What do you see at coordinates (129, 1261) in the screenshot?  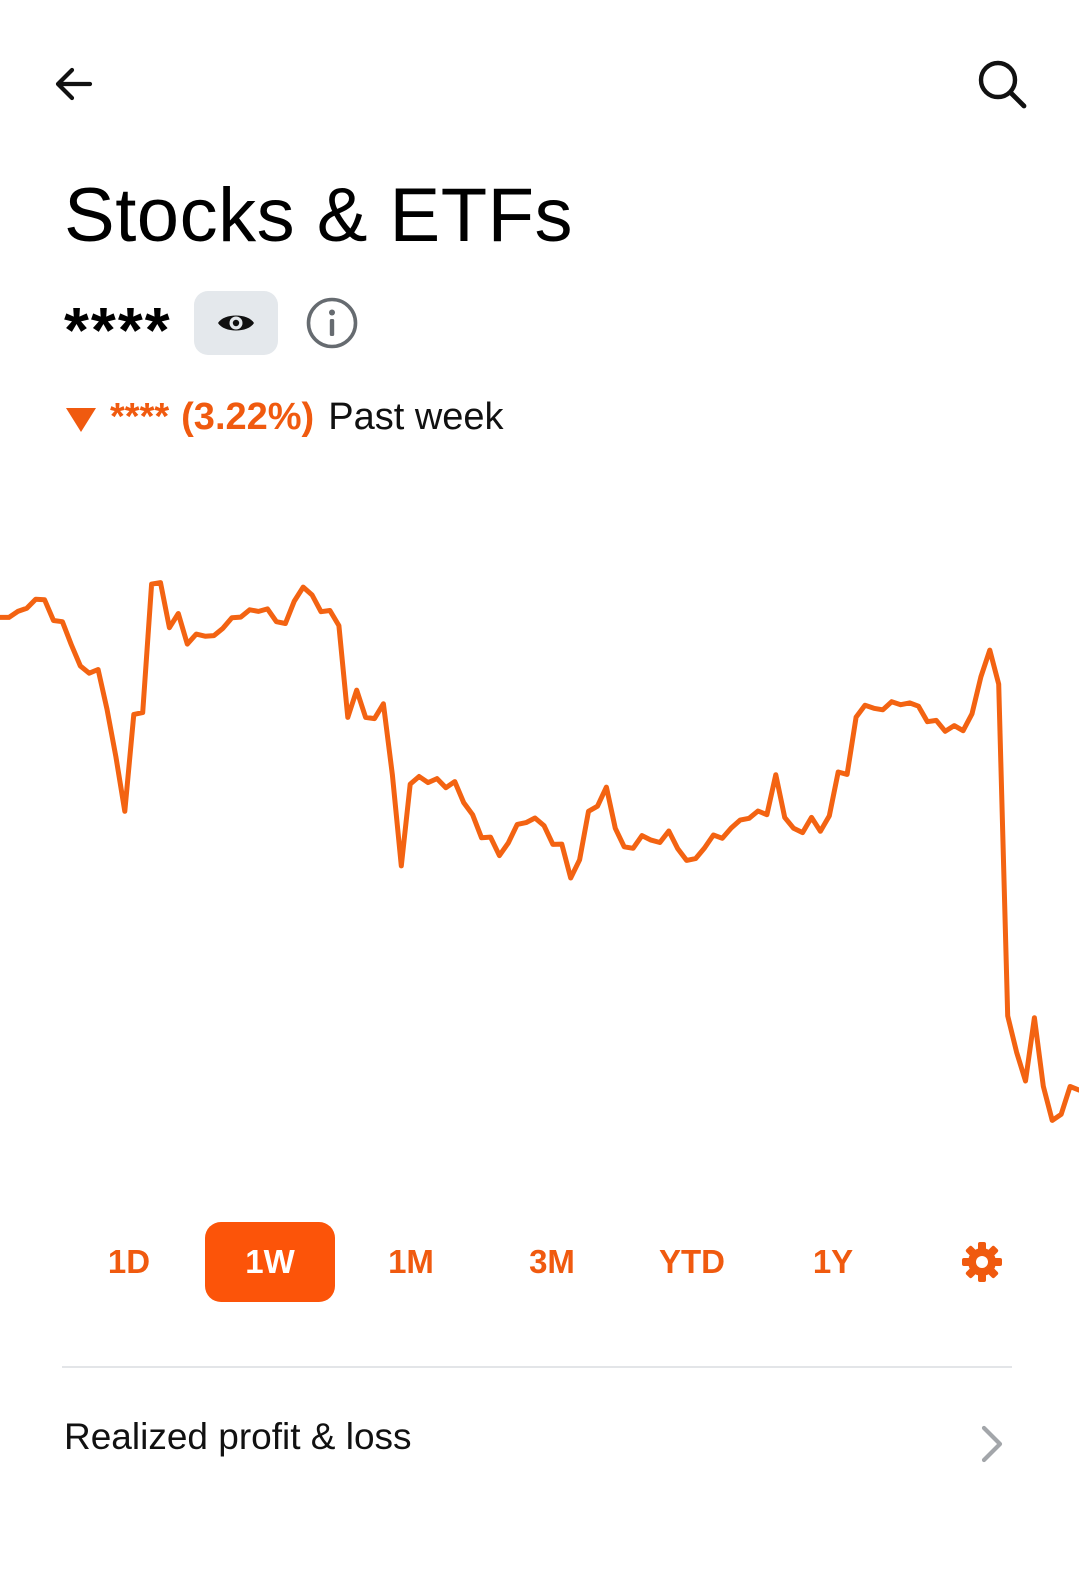 I see `range-1d: 1D` at bounding box center [129, 1261].